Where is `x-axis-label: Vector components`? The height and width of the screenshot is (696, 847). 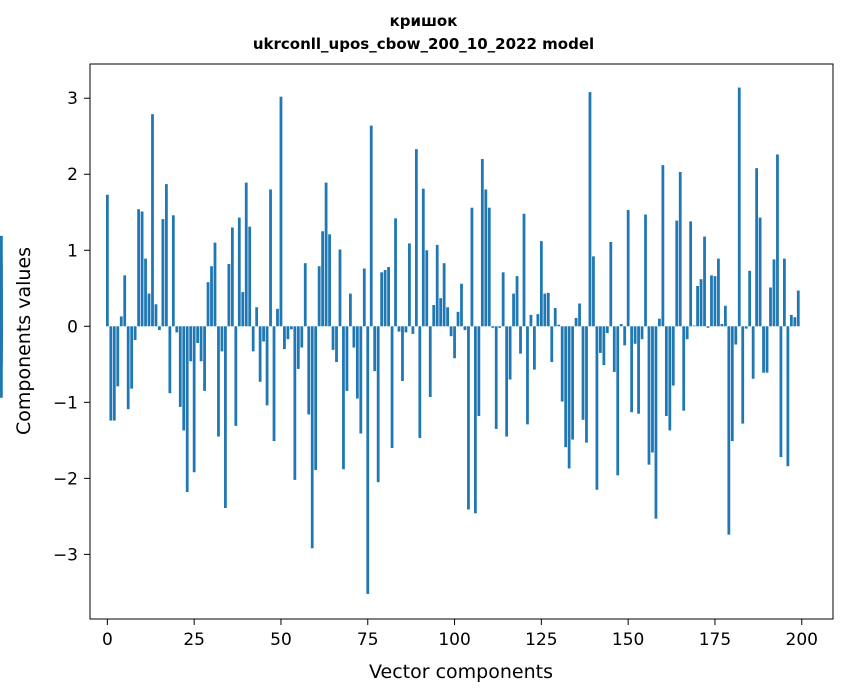
x-axis-label: Vector components is located at coordinates (461, 672).